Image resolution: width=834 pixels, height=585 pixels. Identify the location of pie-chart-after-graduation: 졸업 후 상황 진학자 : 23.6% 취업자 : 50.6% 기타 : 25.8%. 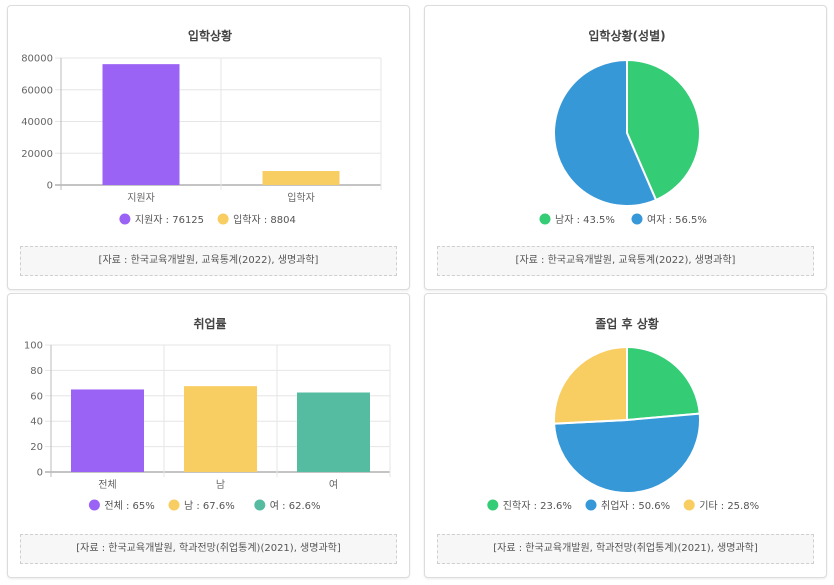
(623, 414).